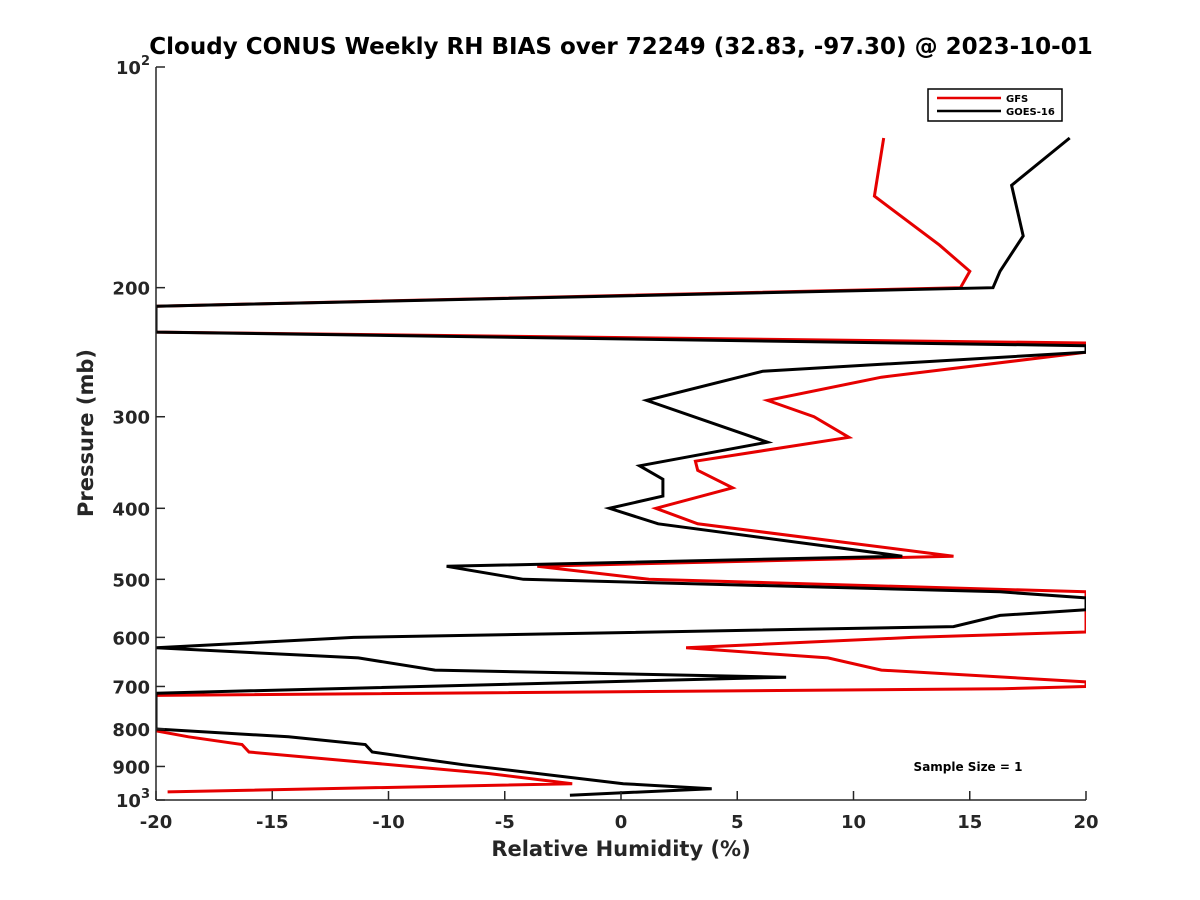  I want to click on y-tick-label: 10², so click(133, 66).